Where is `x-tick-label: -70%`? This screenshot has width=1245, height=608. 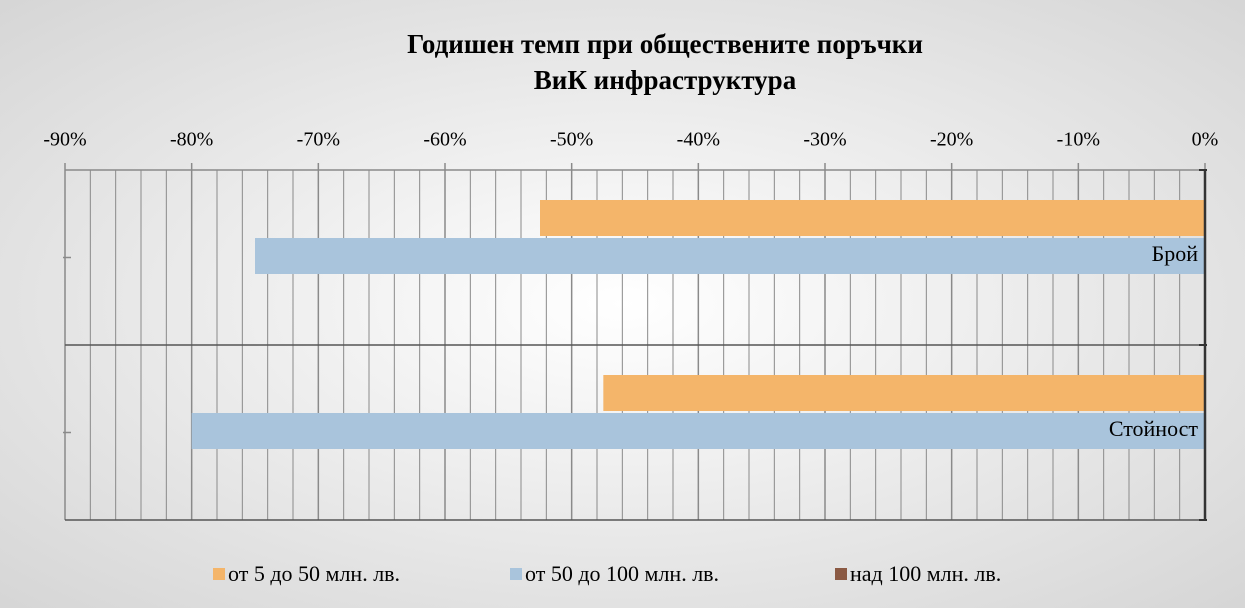
x-tick-label: -70% is located at coordinates (318, 140).